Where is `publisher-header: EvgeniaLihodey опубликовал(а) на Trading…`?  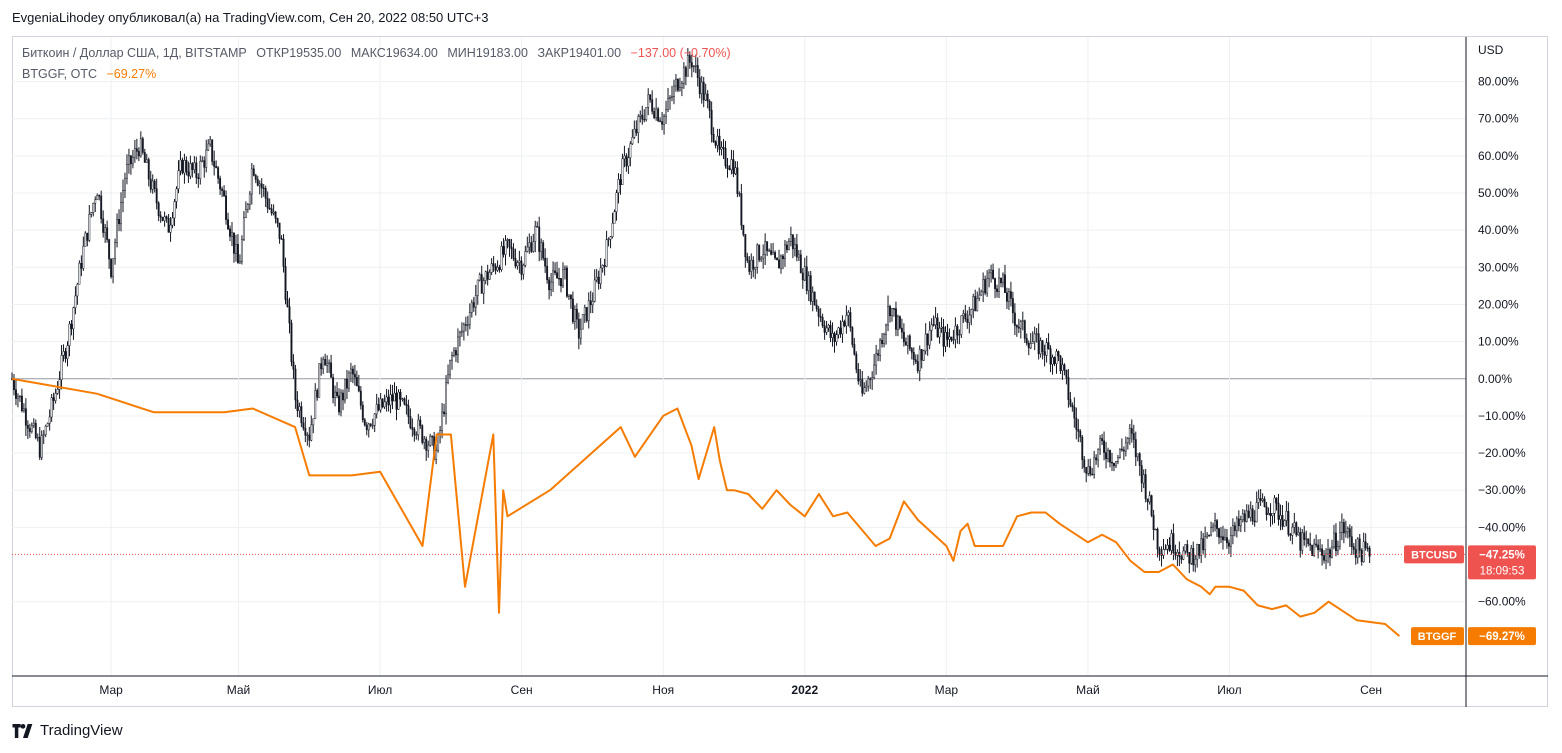
publisher-header: EvgeniaLihodey опубликовал(а) на Trading… is located at coordinates (250, 17).